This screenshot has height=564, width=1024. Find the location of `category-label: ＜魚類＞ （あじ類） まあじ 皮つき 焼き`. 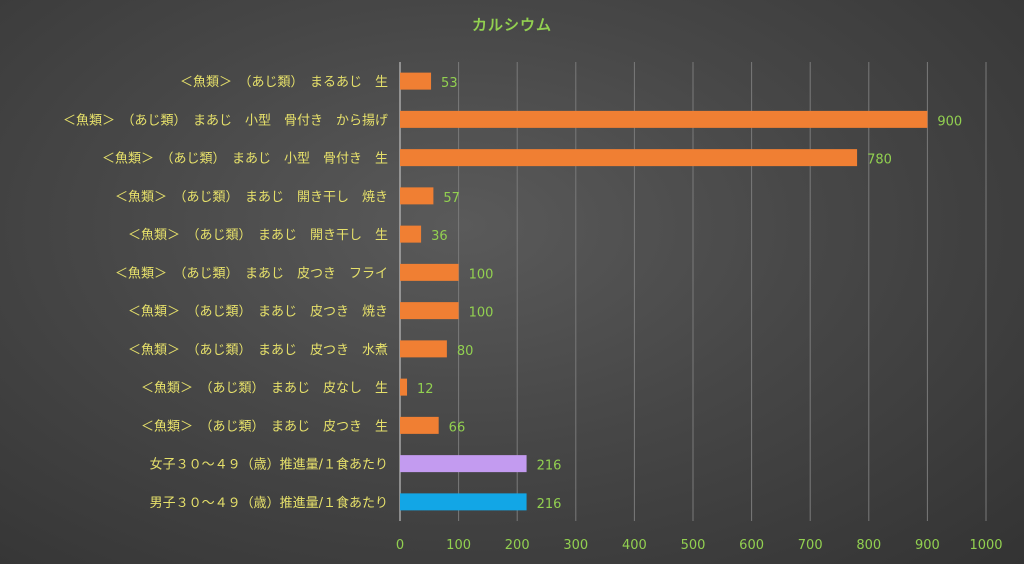

category-label: ＜魚類＞ （あじ類） まあじ 皮つき 焼き is located at coordinates (258, 312).